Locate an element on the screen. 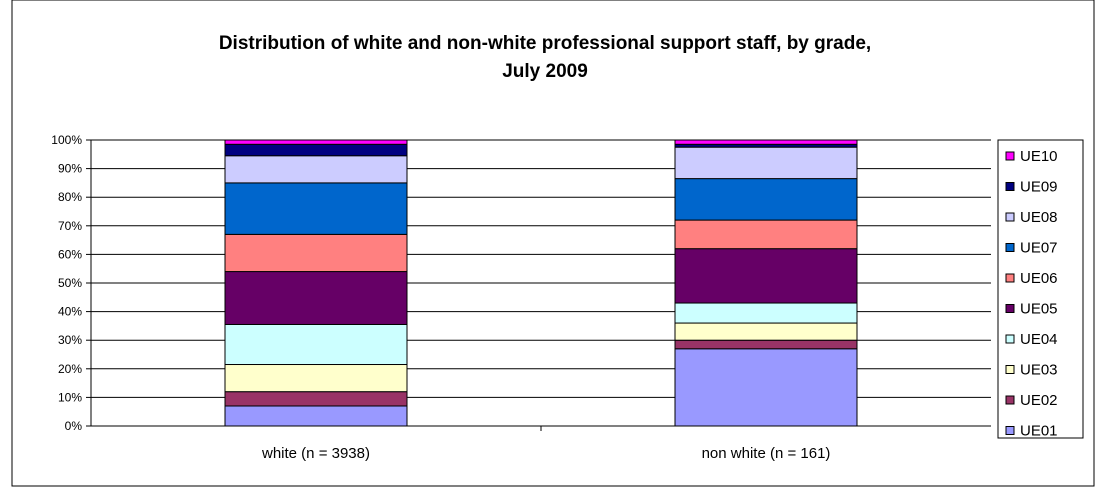 The height and width of the screenshot is (487, 1095). y-tick-label: 40% is located at coordinates (70, 312).